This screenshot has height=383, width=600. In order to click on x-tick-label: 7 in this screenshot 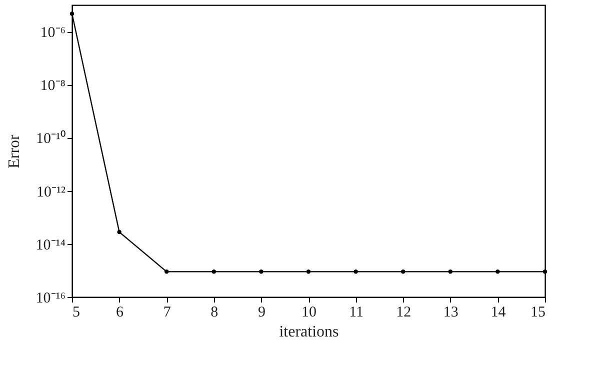, I will do `click(167, 312)`.